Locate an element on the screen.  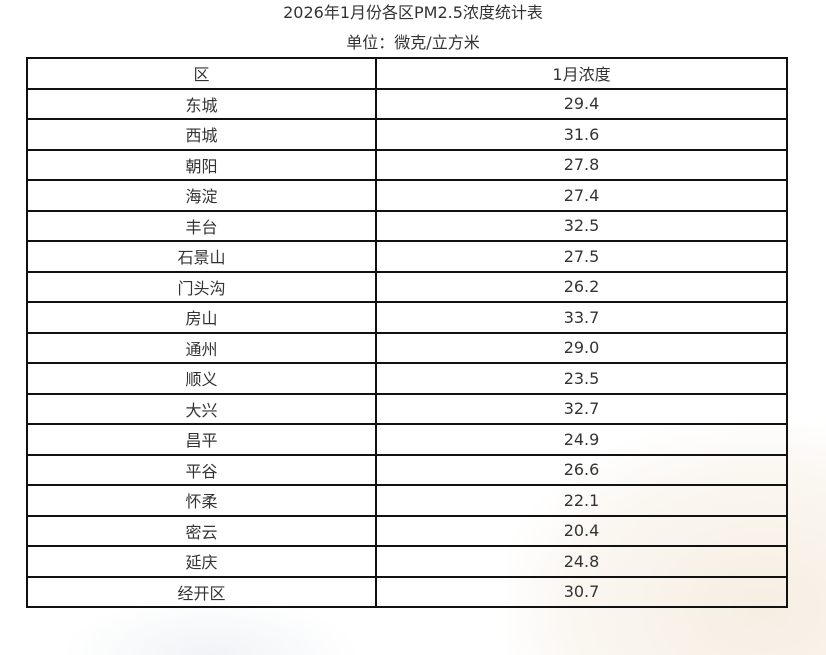
table-row: 东城 29.4 is located at coordinates (407, 103).